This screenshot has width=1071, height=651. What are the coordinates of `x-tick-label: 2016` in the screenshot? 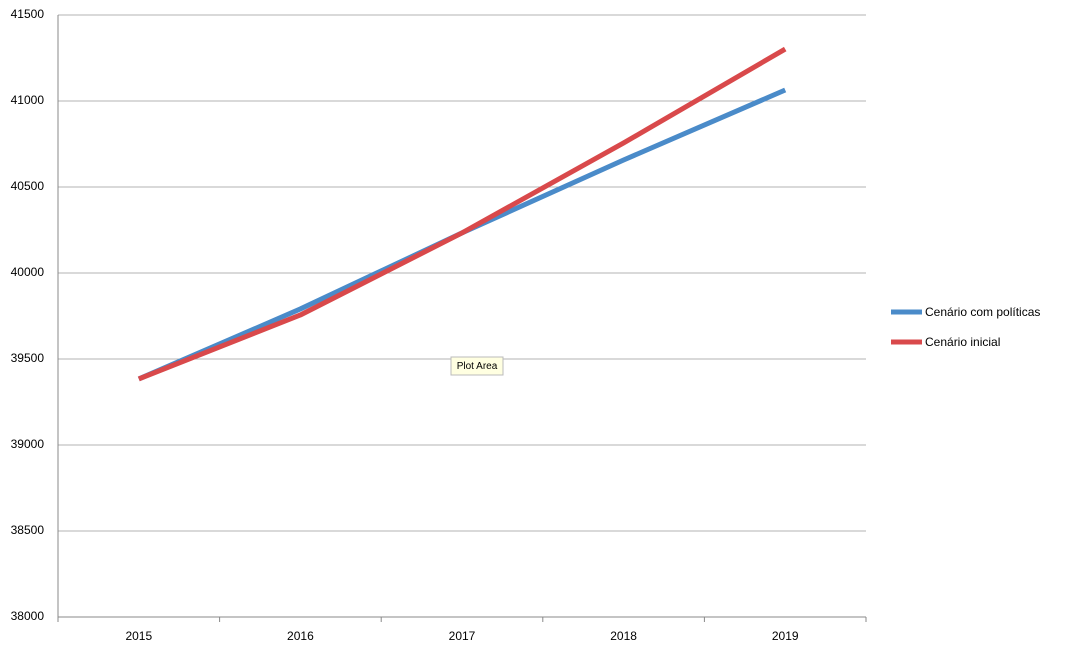 It's located at (300, 636).